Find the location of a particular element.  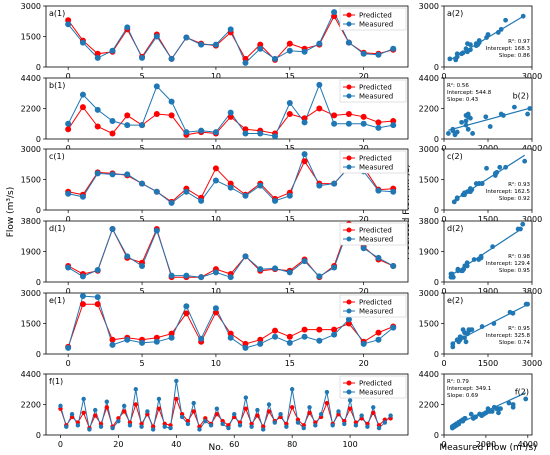

c2-stat-1: Intercept: 162.5 is located at coordinates (508, 192).